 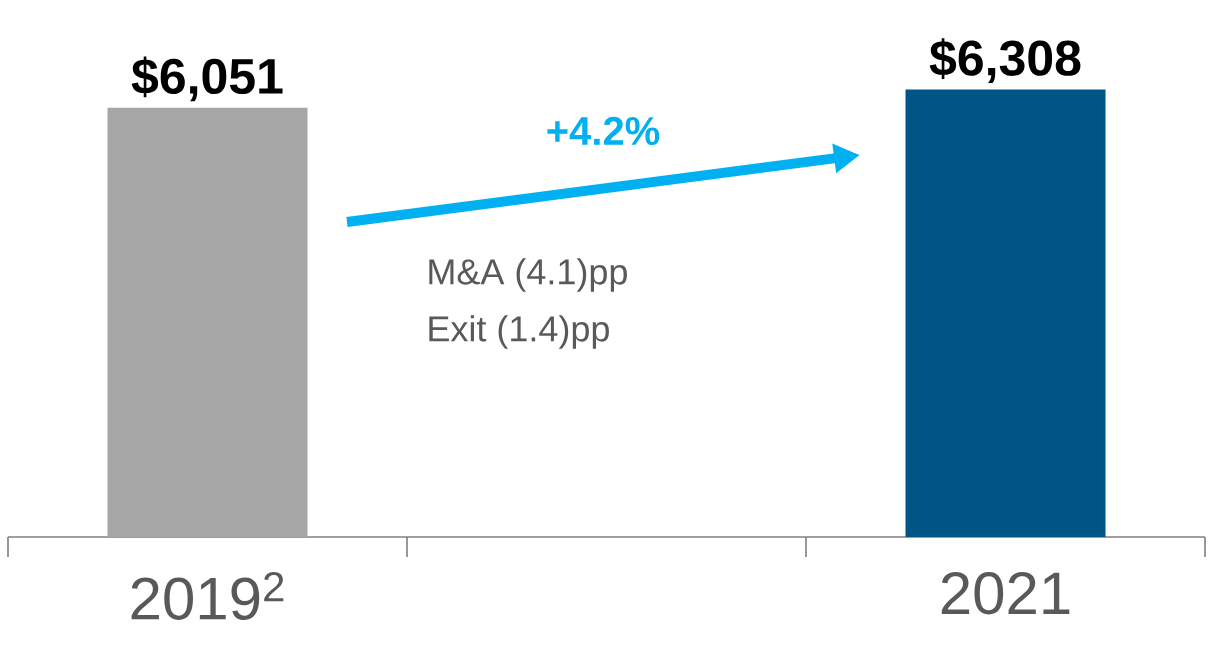 What do you see at coordinates (1005, 593) in the screenshot?
I see `x-tick-label: 2021` at bounding box center [1005, 593].